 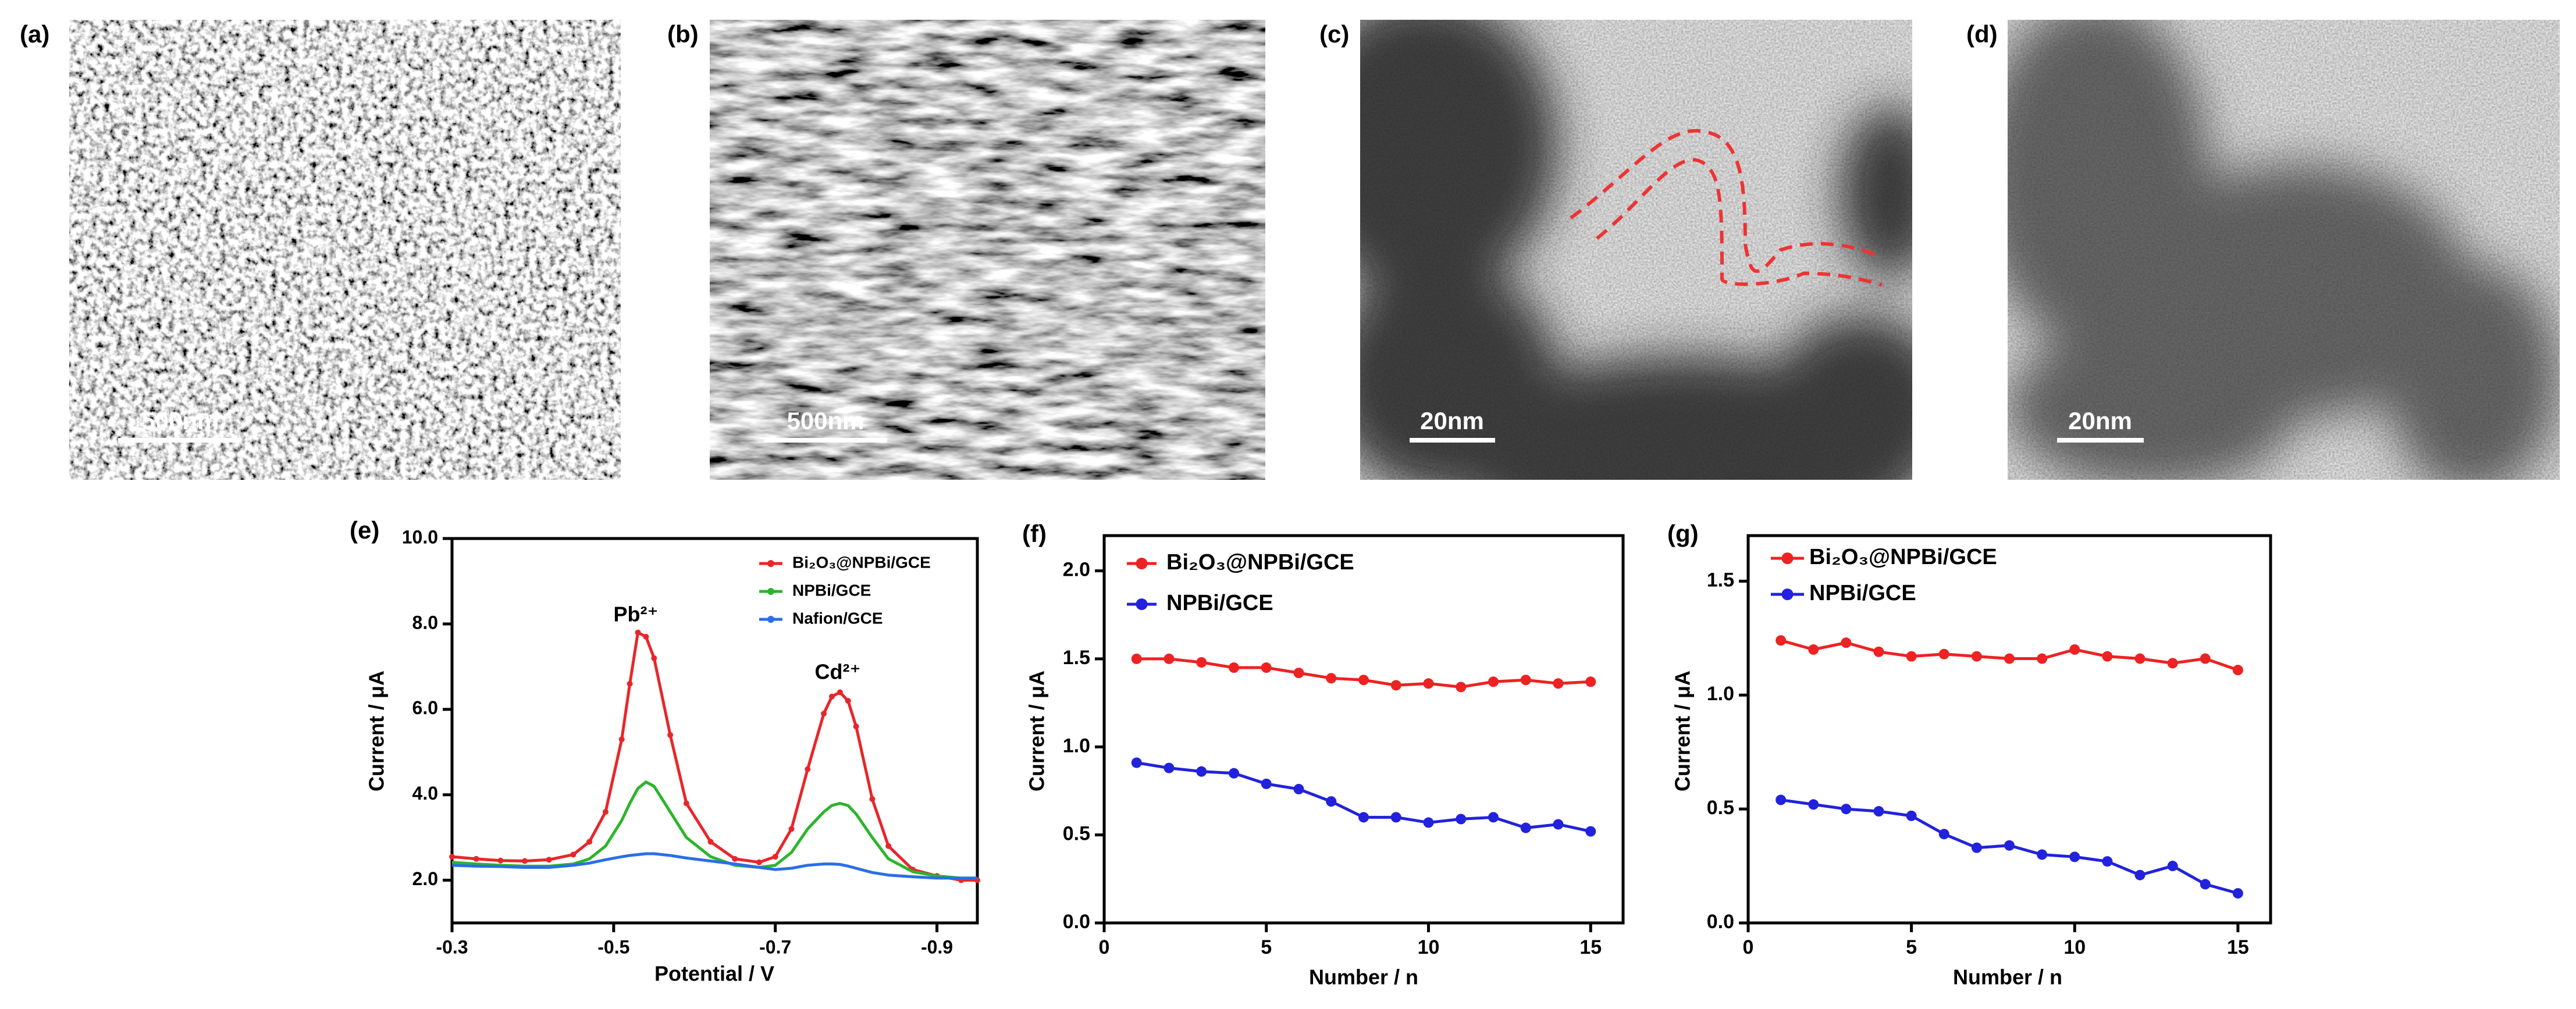 I want to click on y-tick-label: 8.0, so click(x=425, y=622).